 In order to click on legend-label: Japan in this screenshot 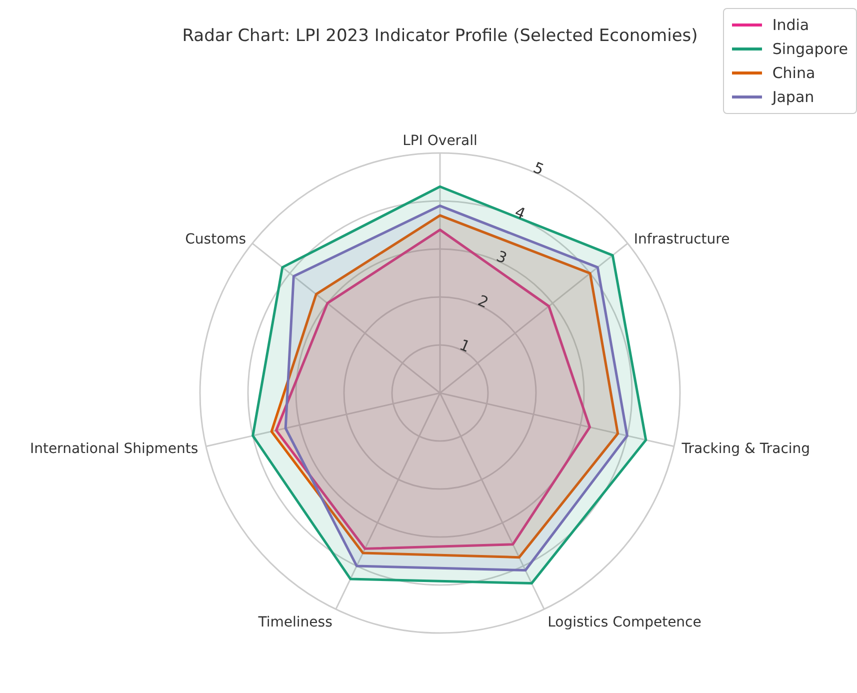, I will do `click(793, 97)`.